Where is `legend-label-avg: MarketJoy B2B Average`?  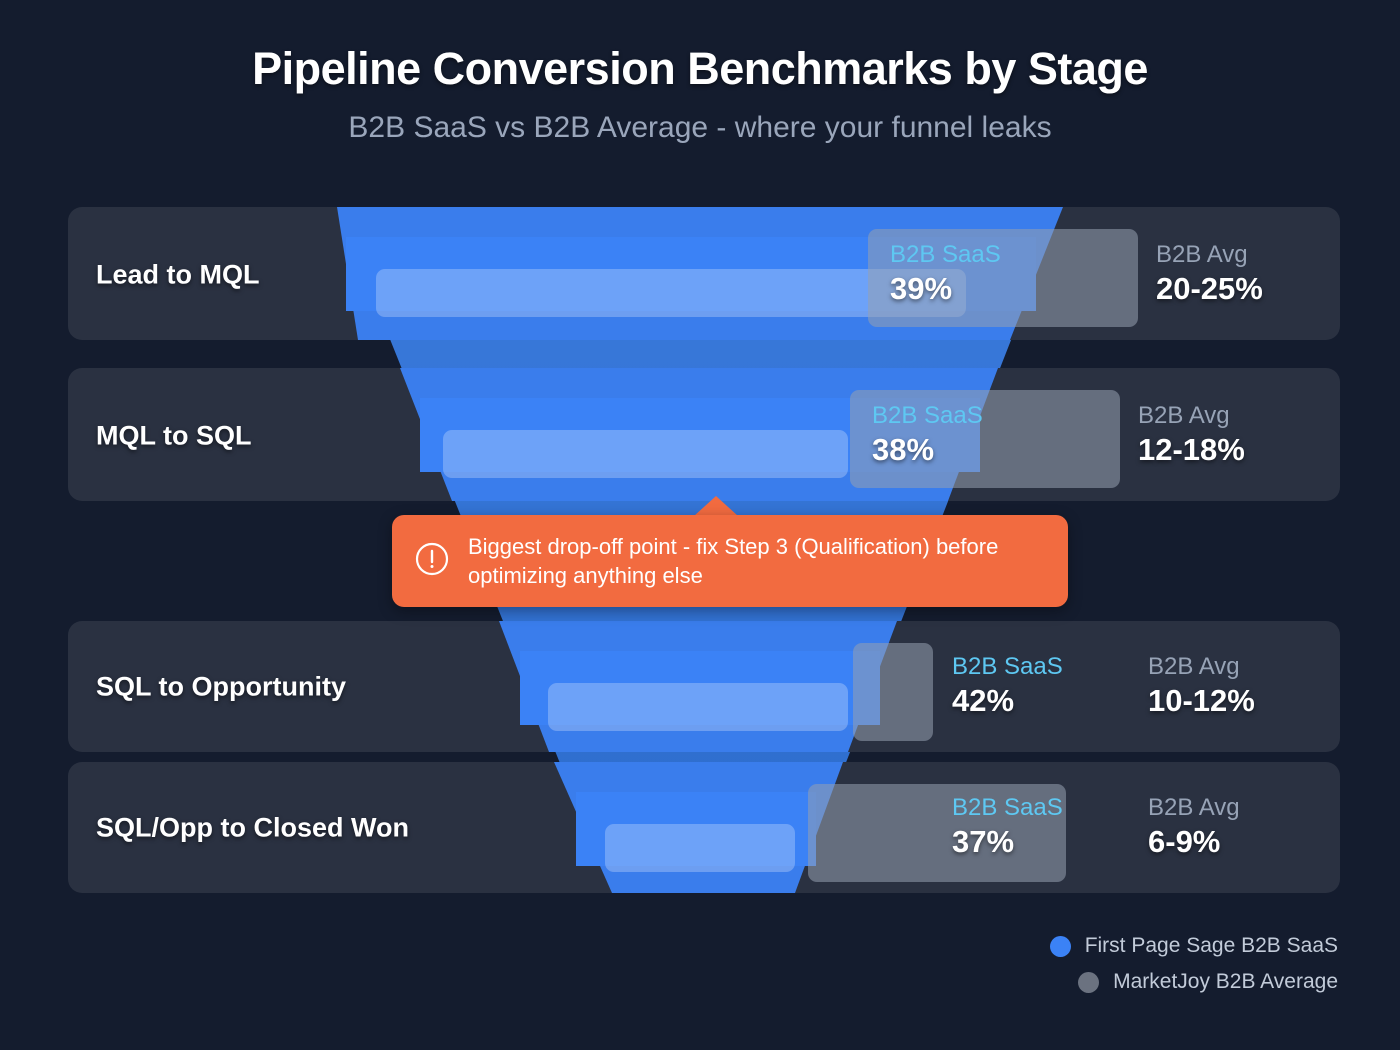 legend-label-avg: MarketJoy B2B Average is located at coordinates (1225, 981).